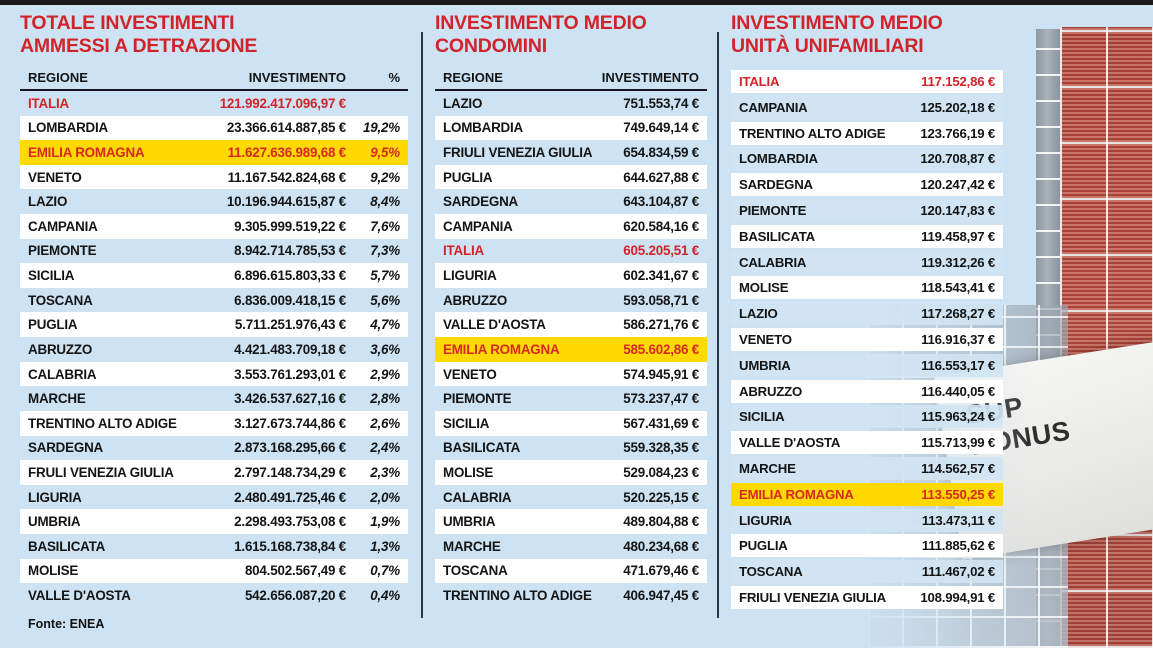 The image size is (1153, 648). Describe the element at coordinates (214, 201) in the screenshot. I see `table-row: LAZIO 10.196.944.615,87 € 8,4%` at that location.